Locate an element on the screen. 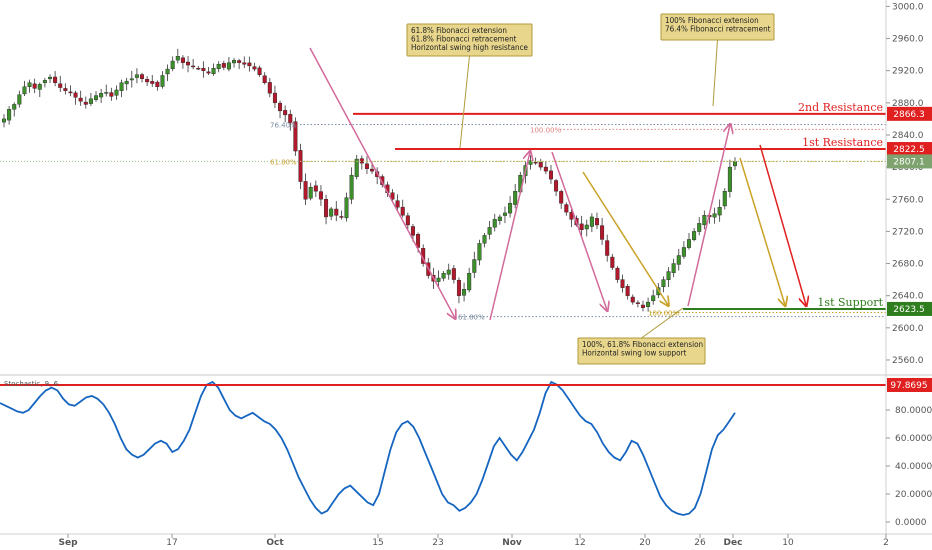  time-tick-label: 15 is located at coordinates (377, 543).